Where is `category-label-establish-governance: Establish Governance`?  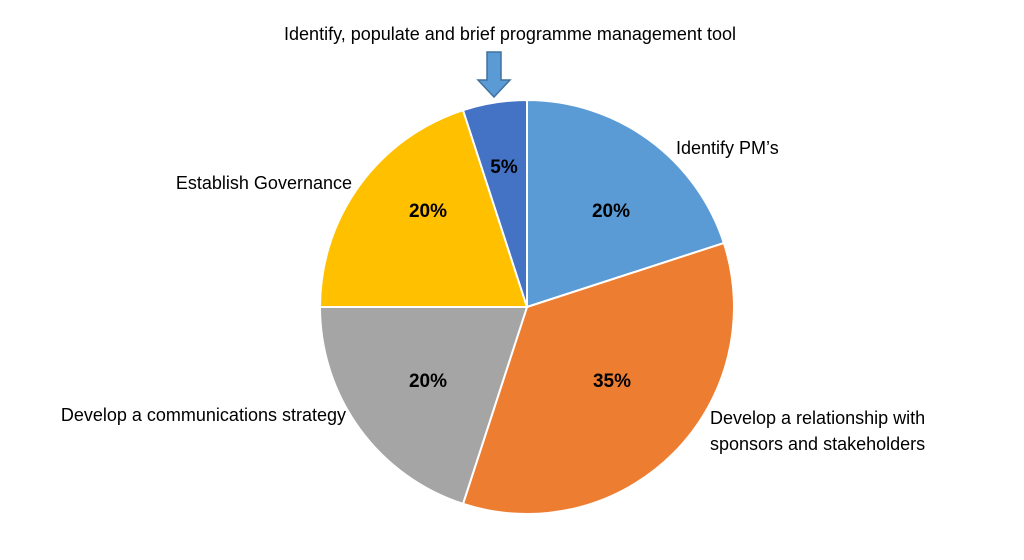 category-label-establish-governance: Establish Governance is located at coordinates (264, 183).